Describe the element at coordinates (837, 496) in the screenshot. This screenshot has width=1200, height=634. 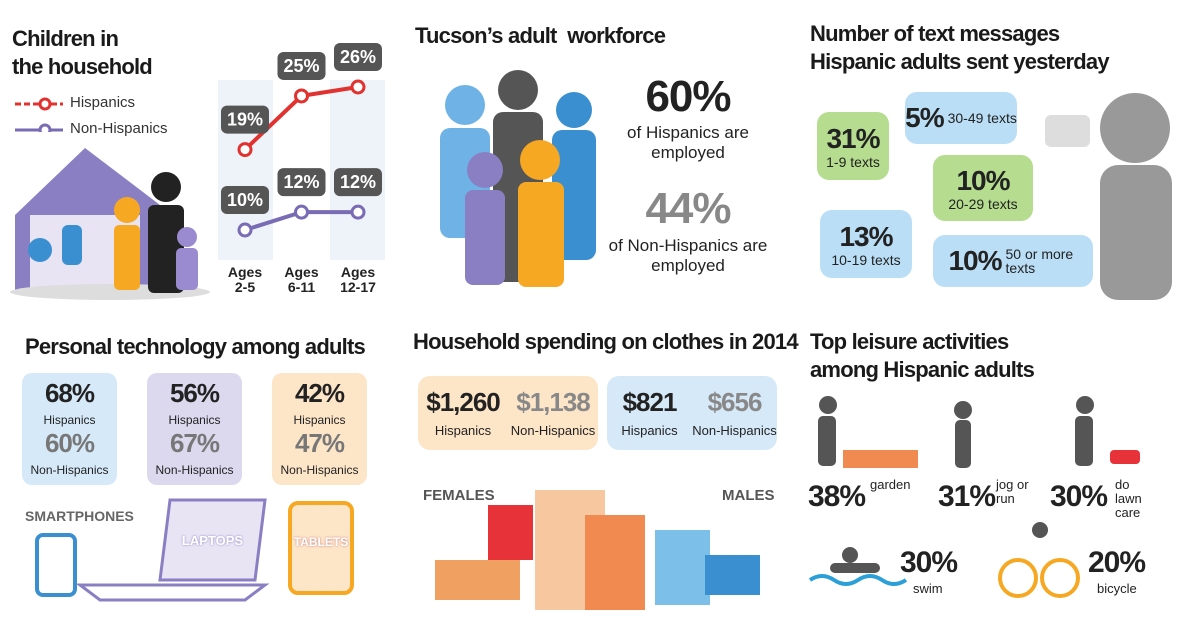
I see `activity-value: 38%` at that location.